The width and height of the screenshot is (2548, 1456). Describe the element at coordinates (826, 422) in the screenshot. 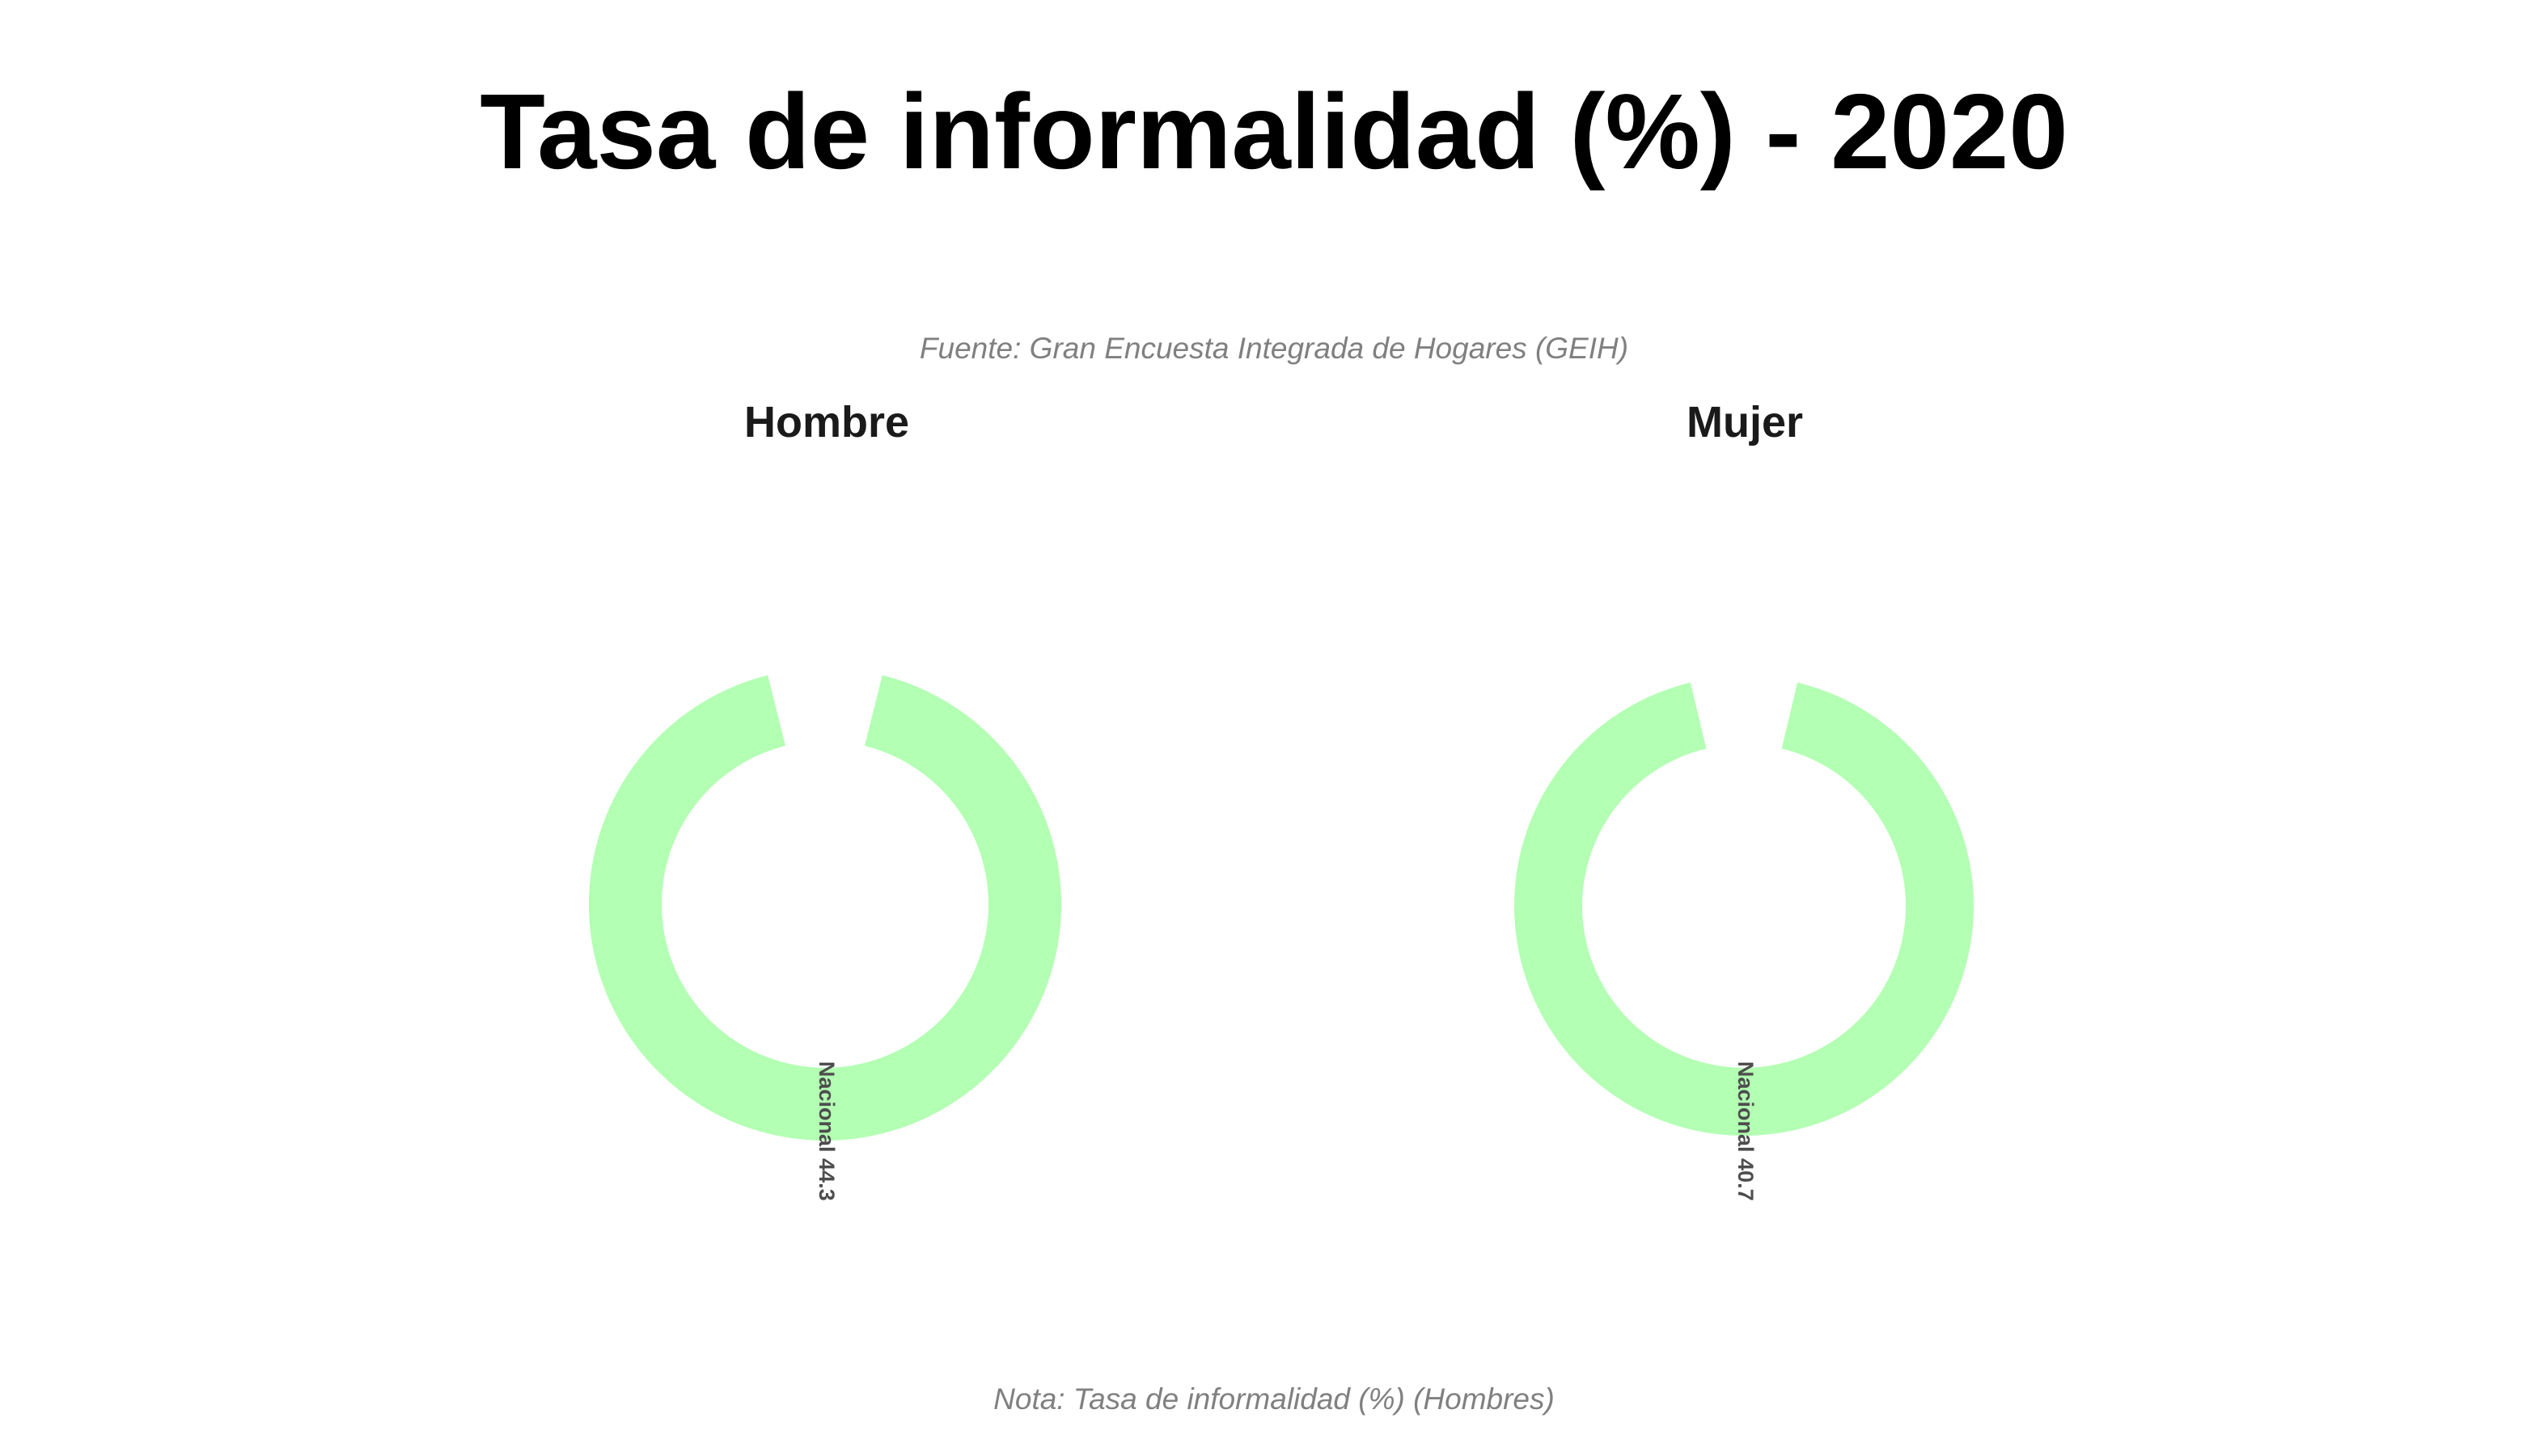

I see `facet-title-hombre: Hombre` at that location.